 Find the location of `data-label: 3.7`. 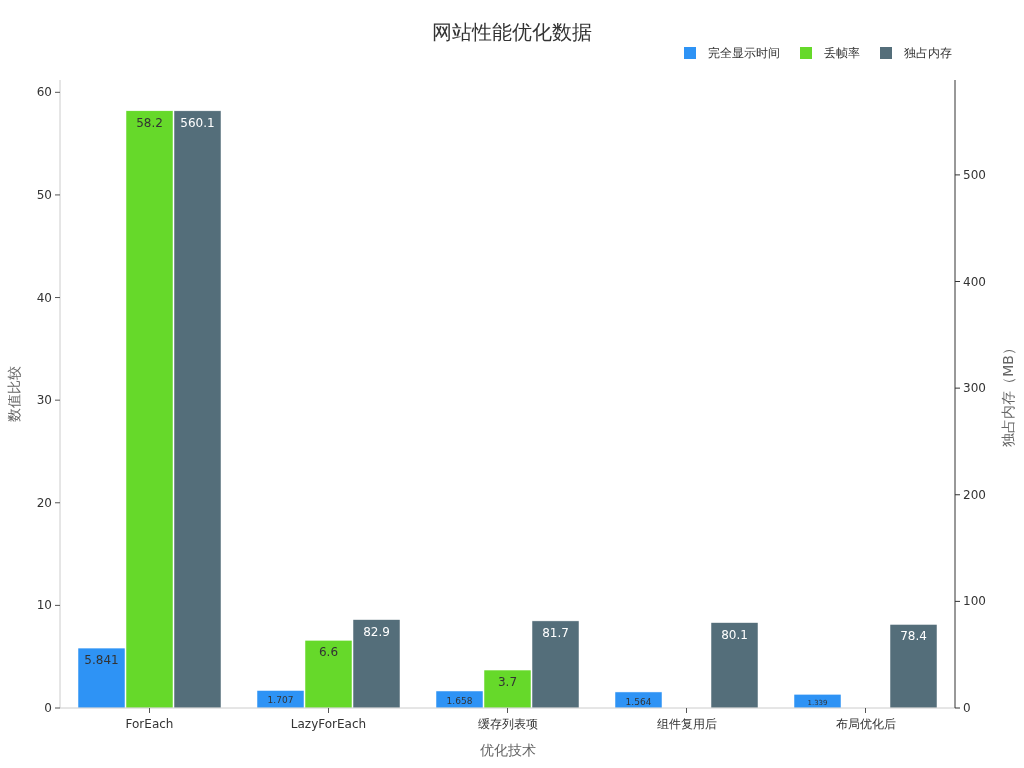

data-label: 3.7 is located at coordinates (507, 682).